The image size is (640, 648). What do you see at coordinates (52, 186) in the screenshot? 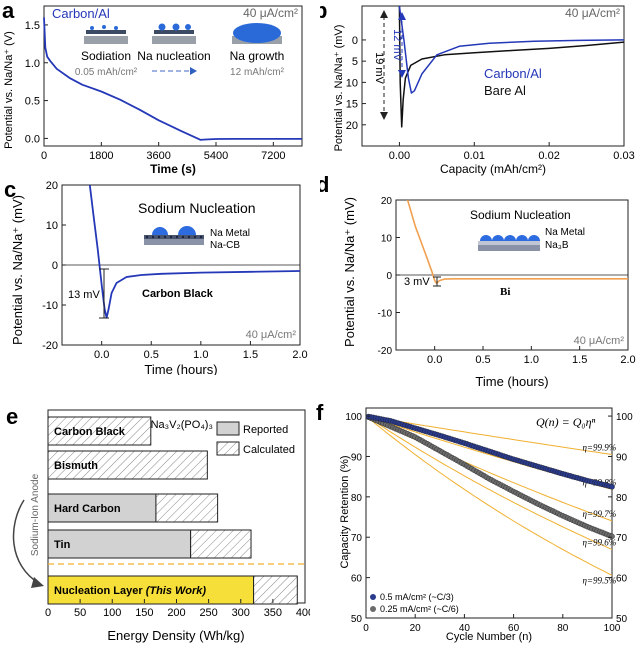
I see `pc-ytick-label: 20` at bounding box center [52, 186].